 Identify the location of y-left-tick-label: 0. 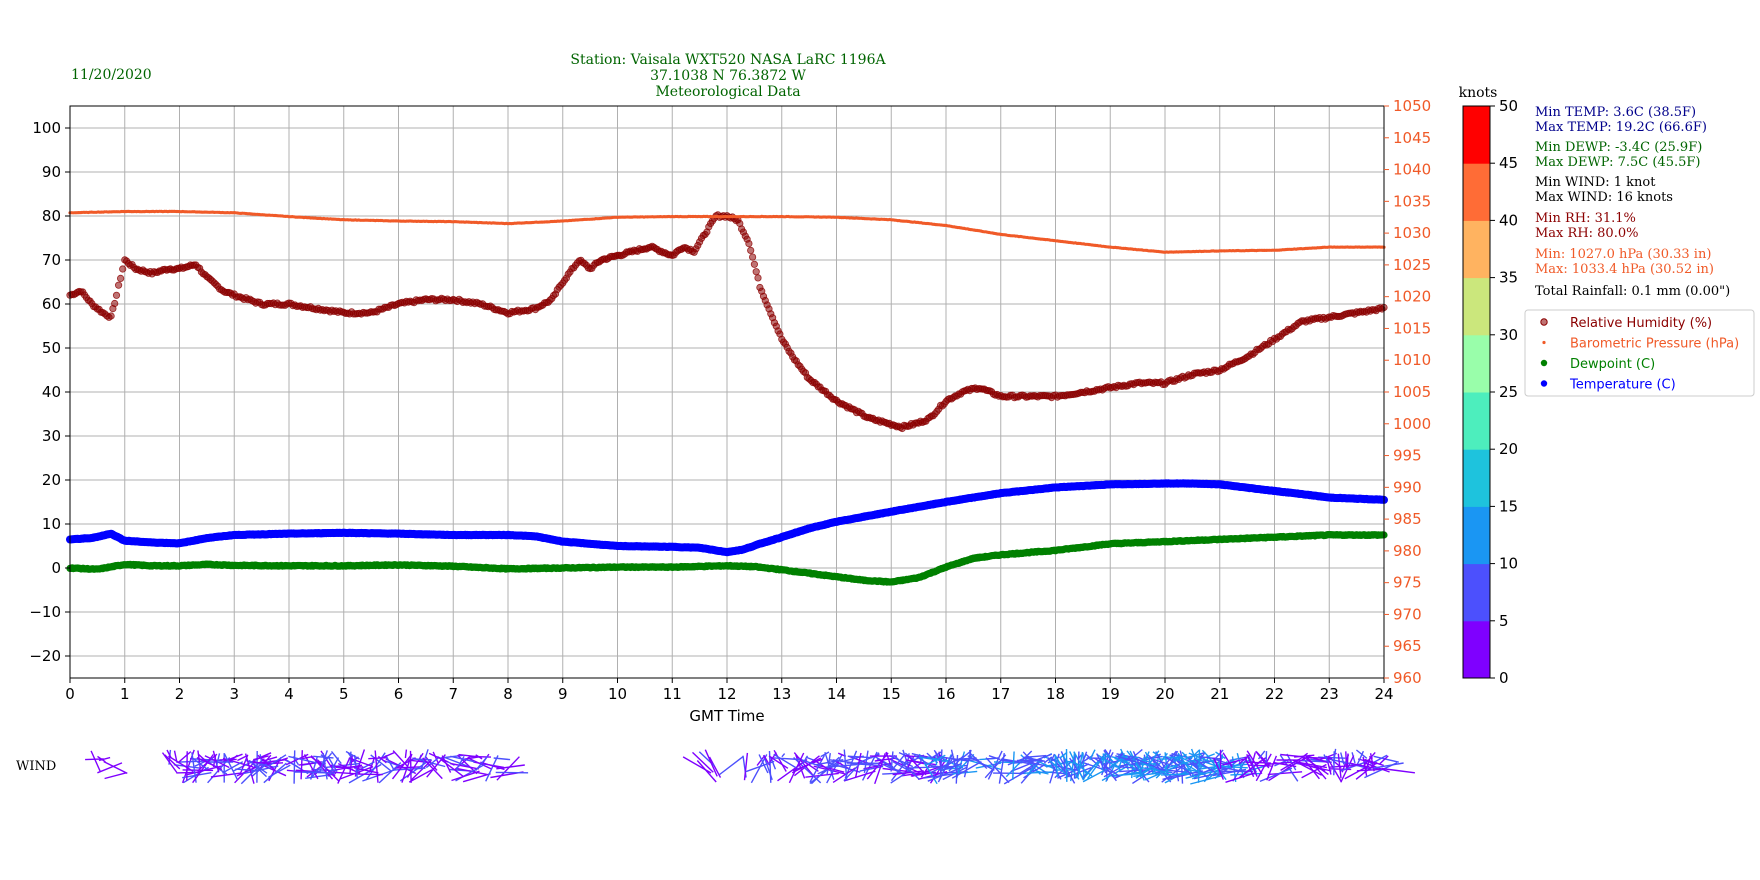
(56, 568).